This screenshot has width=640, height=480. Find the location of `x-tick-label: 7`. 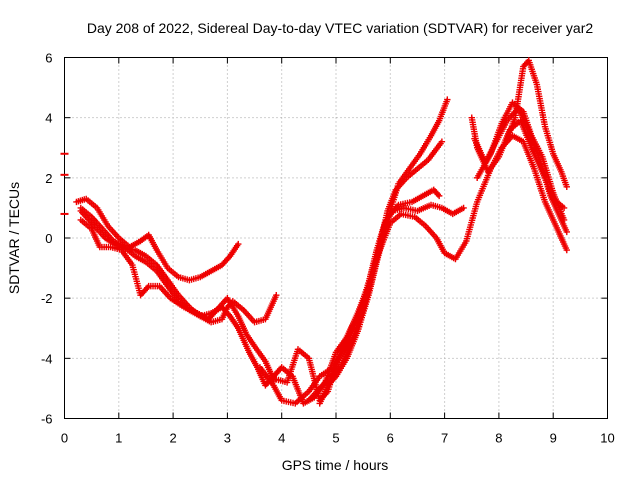

x-tick-label: 7 is located at coordinates (444, 438).